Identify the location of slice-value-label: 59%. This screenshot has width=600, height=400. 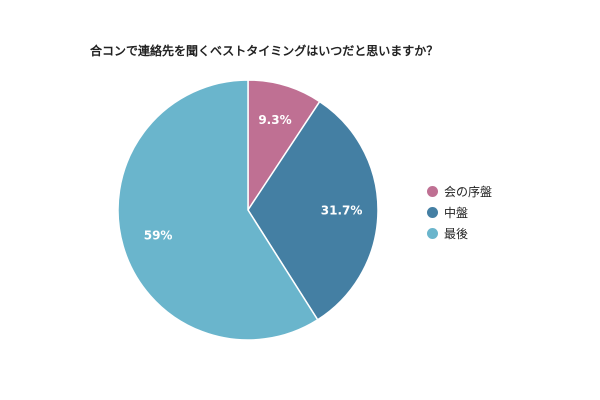
(158, 236).